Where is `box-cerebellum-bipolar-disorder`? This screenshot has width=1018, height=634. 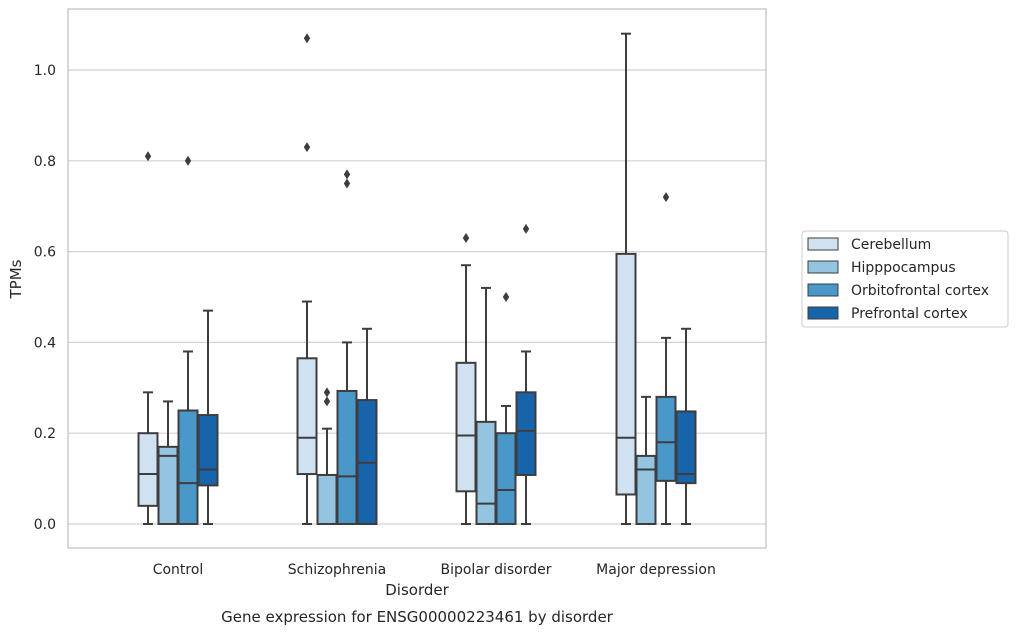
box-cerebellum-bipolar-disorder is located at coordinates (466, 378).